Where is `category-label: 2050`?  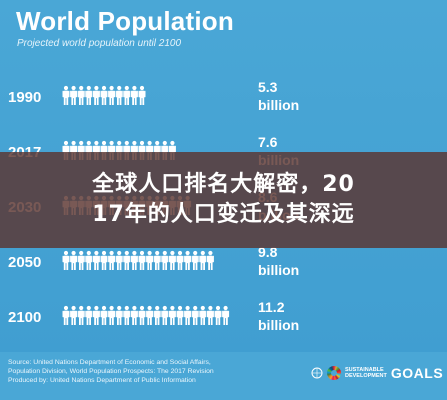
category-label: 2050 is located at coordinates (24, 262).